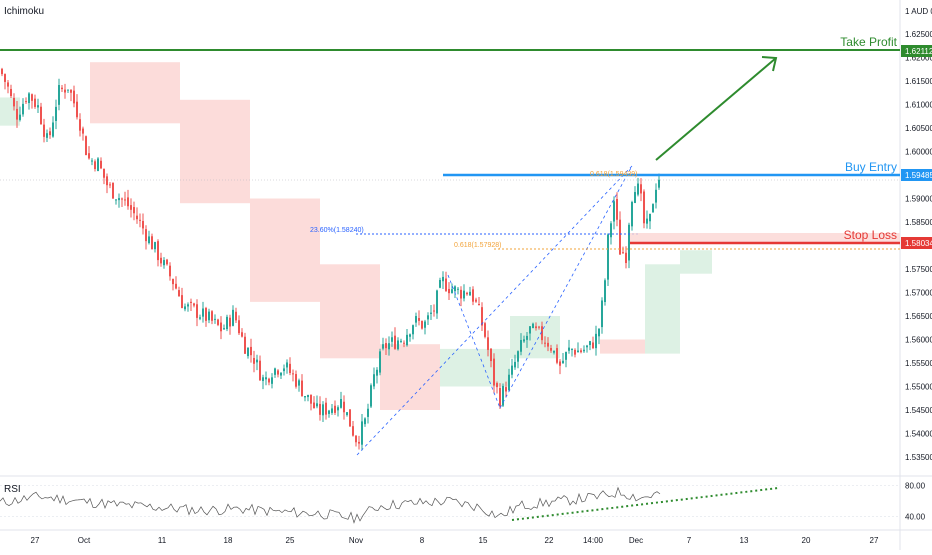  I want to click on indicator-label-rsi: RSI, so click(12, 489).